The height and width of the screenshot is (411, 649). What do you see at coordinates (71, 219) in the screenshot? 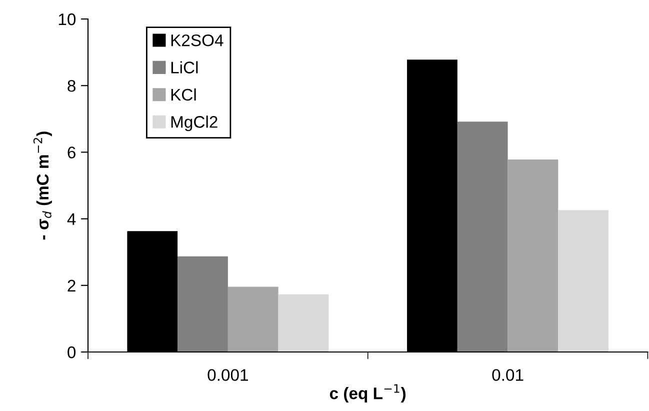
I see `y-tick-label: 4` at bounding box center [71, 219].